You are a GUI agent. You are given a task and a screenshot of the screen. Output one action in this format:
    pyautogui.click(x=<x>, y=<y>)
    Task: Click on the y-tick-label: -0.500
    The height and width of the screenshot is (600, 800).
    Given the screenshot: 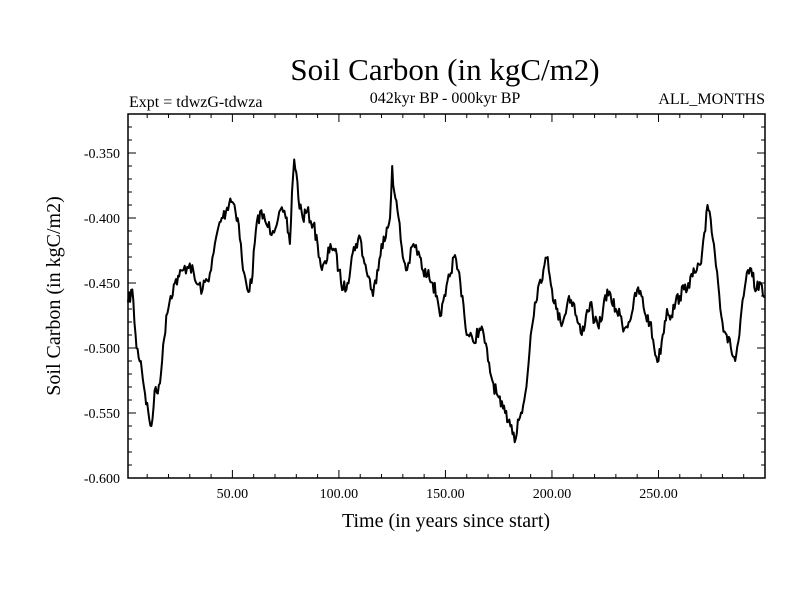 What is the action you would take?
    pyautogui.click(x=102, y=349)
    